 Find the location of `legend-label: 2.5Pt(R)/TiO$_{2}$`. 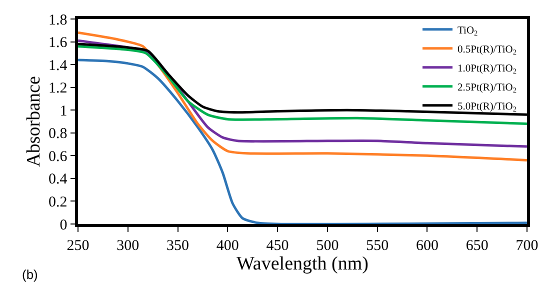

legend-label: 2.5Pt(R)/TiO$_{2}$ is located at coordinates (487, 88).